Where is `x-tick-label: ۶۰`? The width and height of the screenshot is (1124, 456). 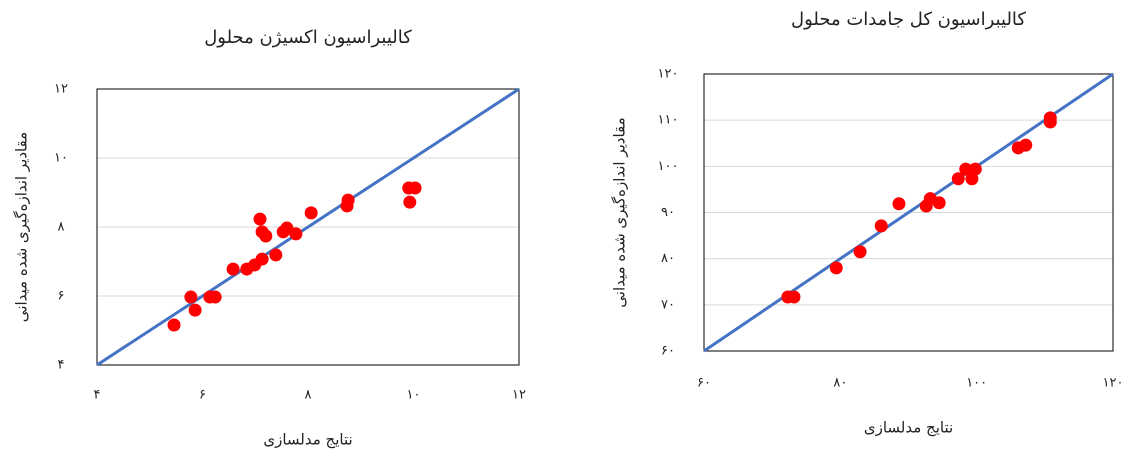 x-tick-label: ۶۰ is located at coordinates (704, 383).